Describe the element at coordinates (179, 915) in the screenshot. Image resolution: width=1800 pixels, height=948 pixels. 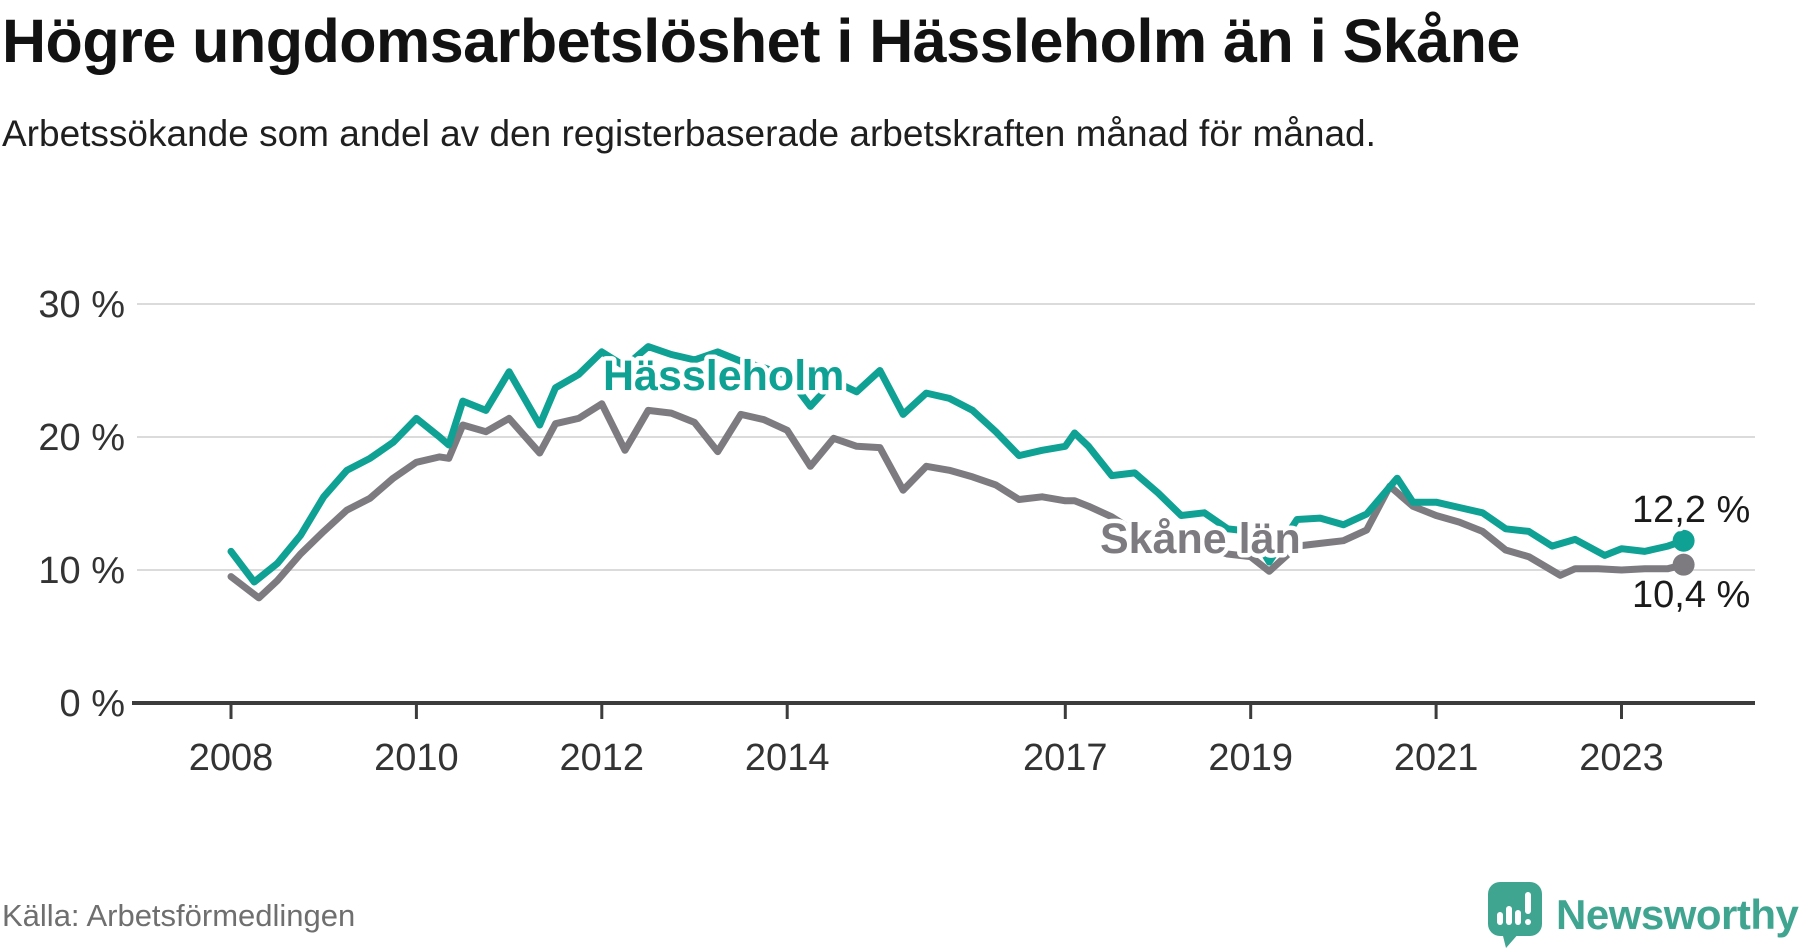
I see `source-note: Källa: Arbetsförmedlingen` at that location.